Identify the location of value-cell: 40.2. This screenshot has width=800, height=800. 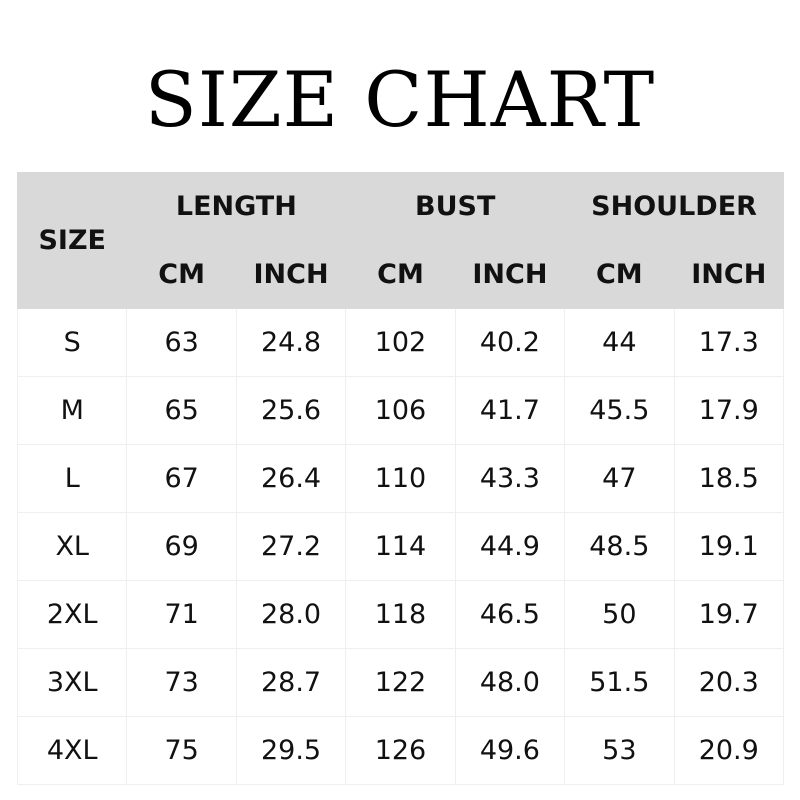
(510, 342).